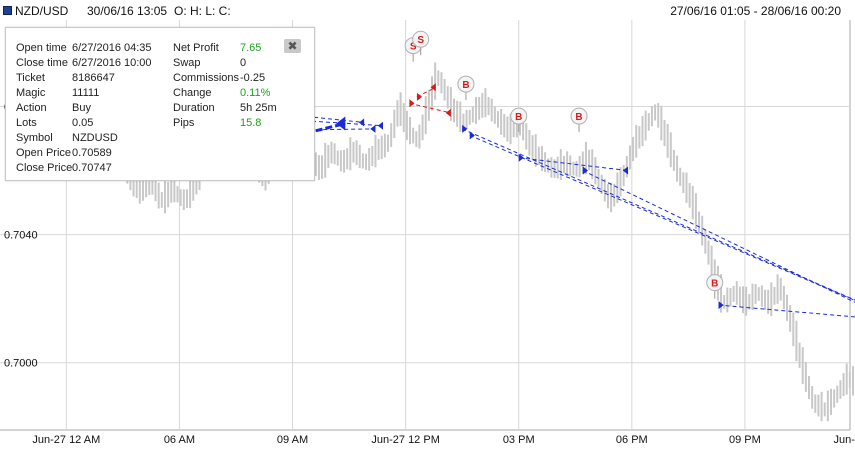 The height and width of the screenshot is (453, 855). I want to click on swap-value: 0, so click(243, 63).